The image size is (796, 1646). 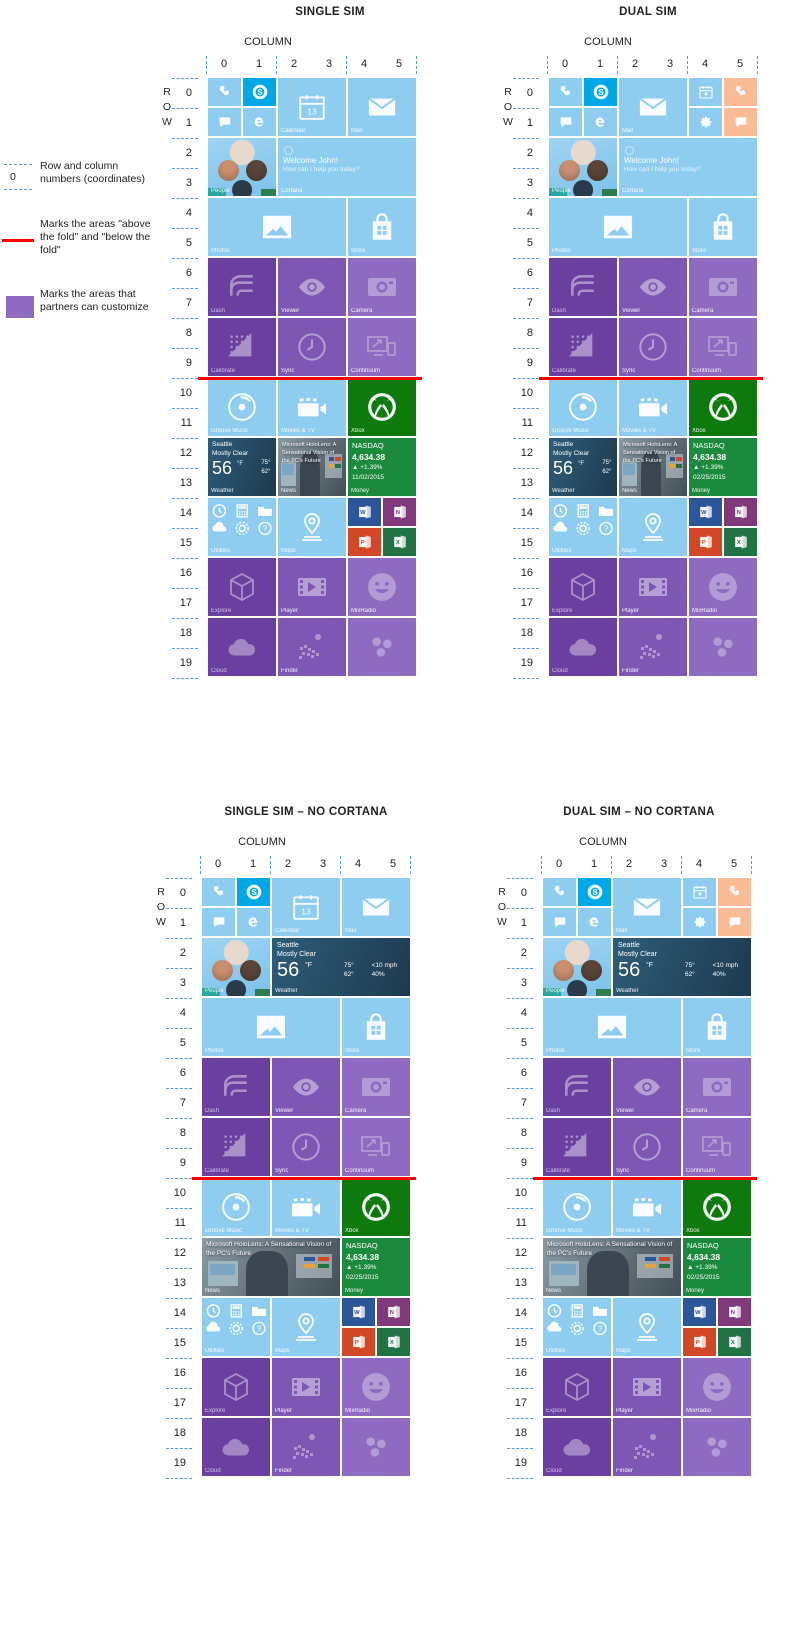 What do you see at coordinates (277, 227) in the screenshot?
I see `tile-photos: Photos` at bounding box center [277, 227].